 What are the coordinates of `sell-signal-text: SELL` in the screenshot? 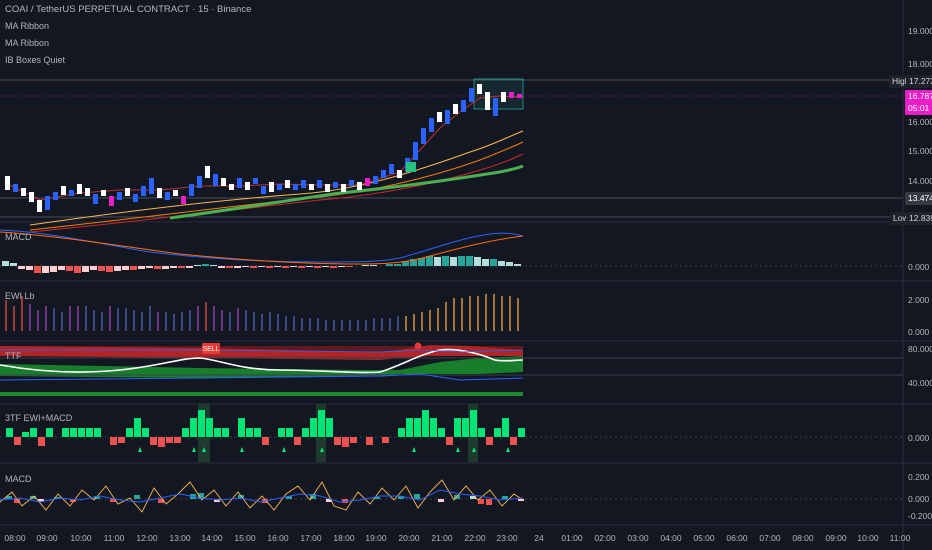 It's located at (210, 349).